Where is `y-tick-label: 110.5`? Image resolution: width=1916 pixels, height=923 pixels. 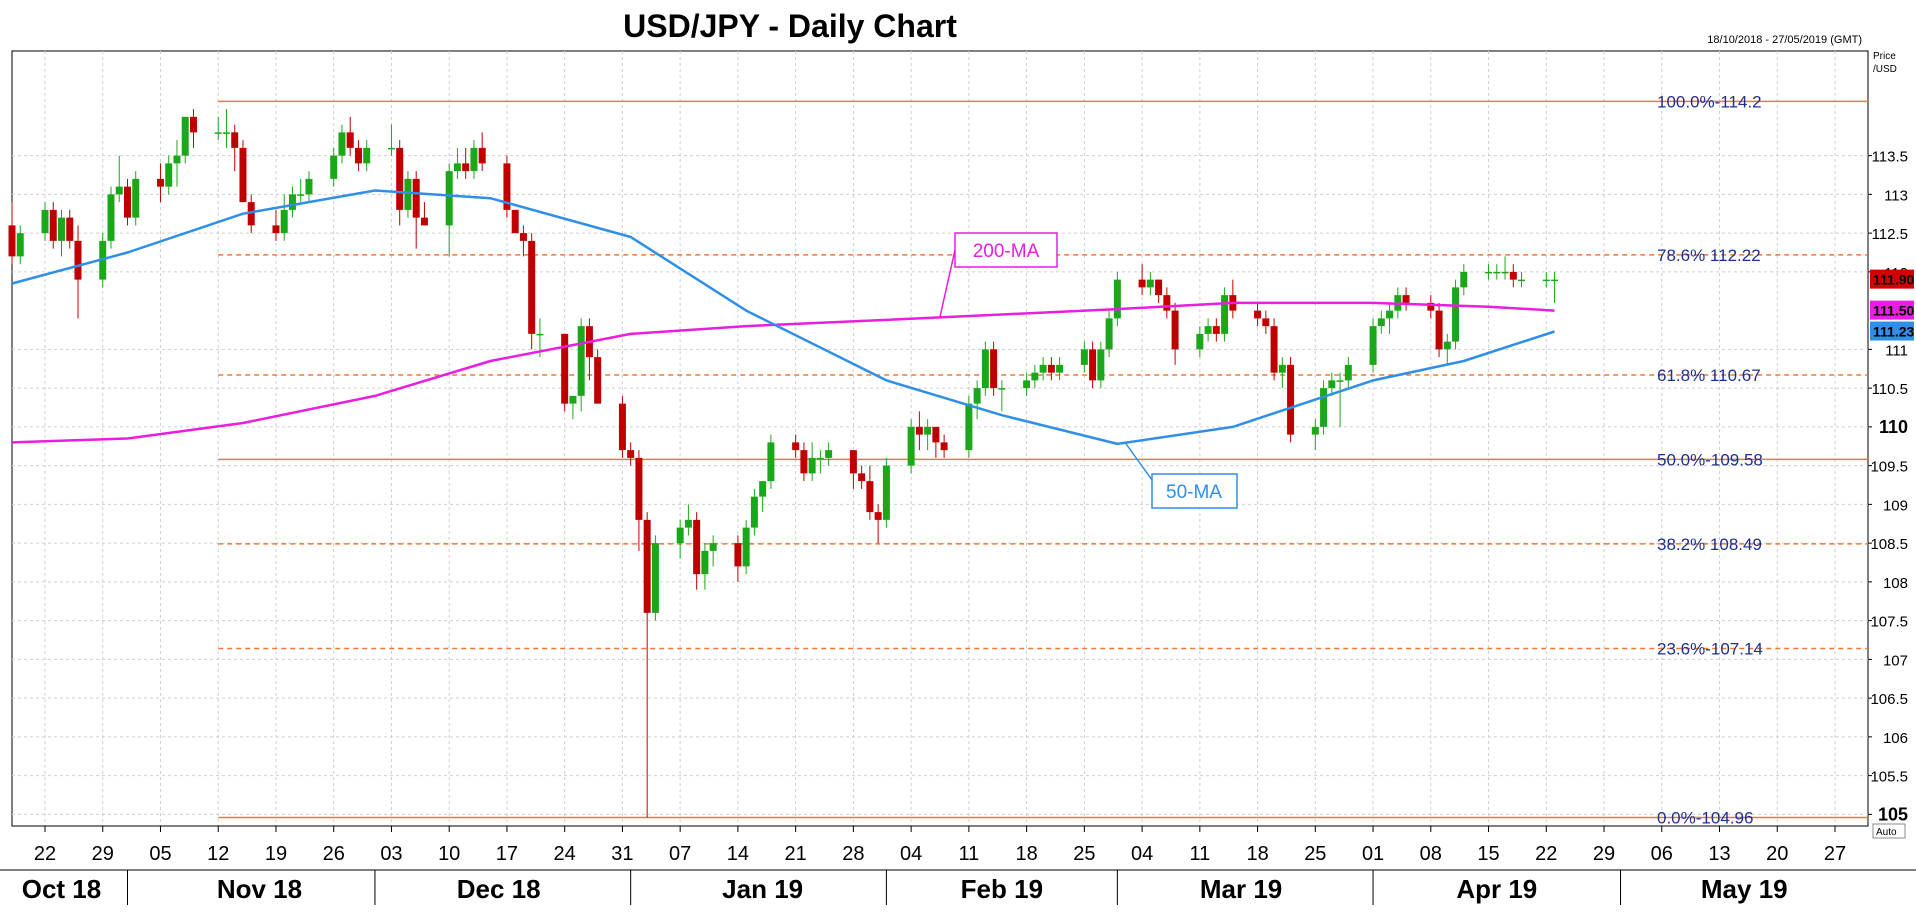
y-tick-label: 110.5 is located at coordinates (1890, 389).